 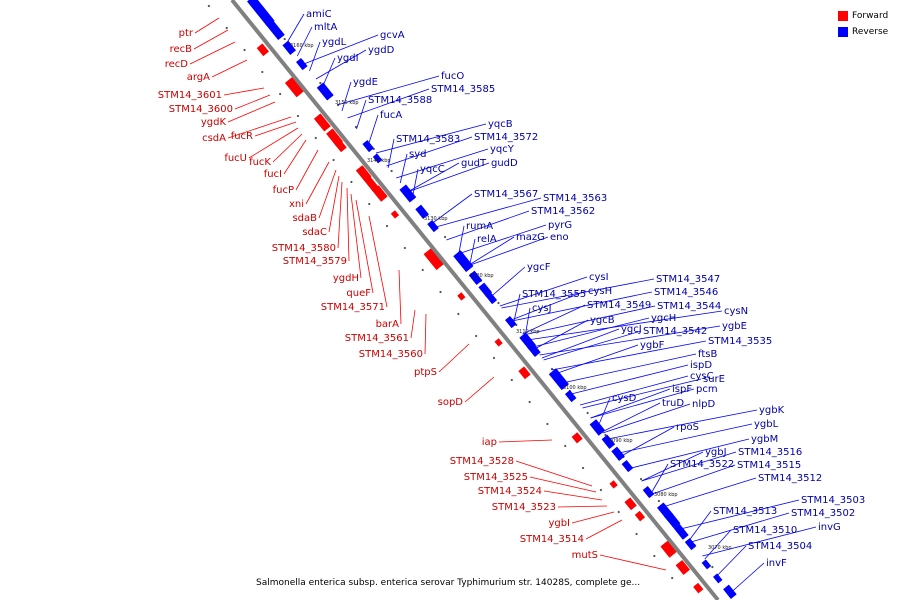 What do you see at coordinates (829, 527) in the screenshot?
I see `reverse-gene-label: invG` at bounding box center [829, 527].